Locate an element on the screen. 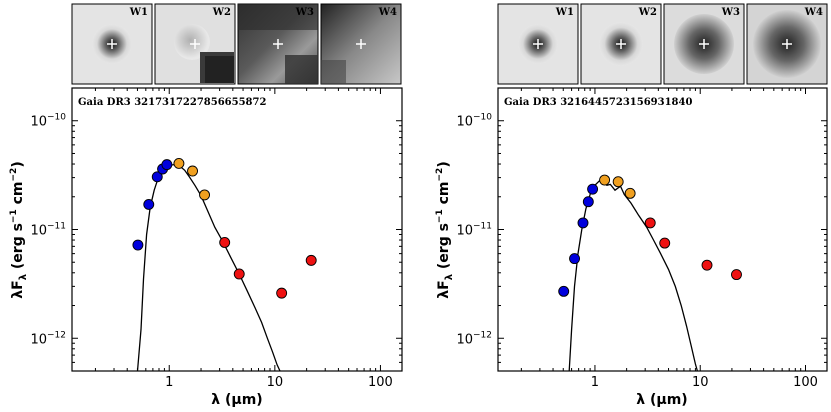 The height and width of the screenshot is (412, 831). source-title: Gaia DR3 3217317227856655872 is located at coordinates (172, 102).